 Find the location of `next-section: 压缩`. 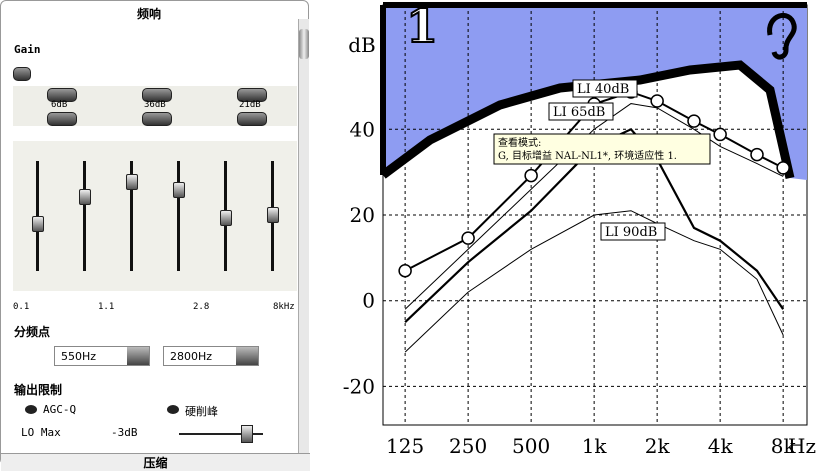

next-section: 压缩 is located at coordinates (155, 462).